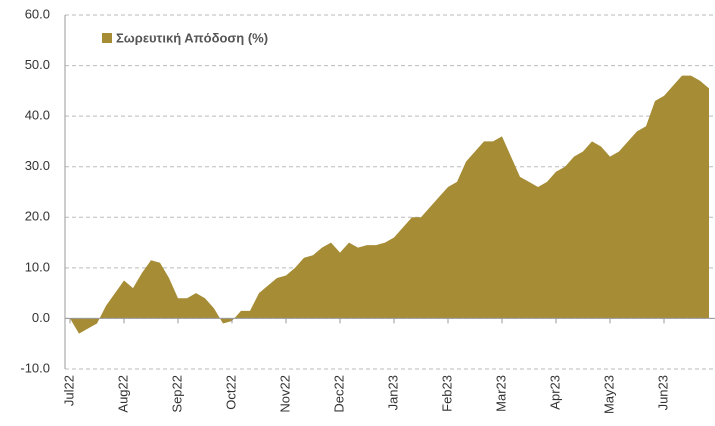 The height and width of the screenshot is (426, 715). What do you see at coordinates (662, 392) in the screenshot?
I see `x-tick-label: Jun23` at bounding box center [662, 392].